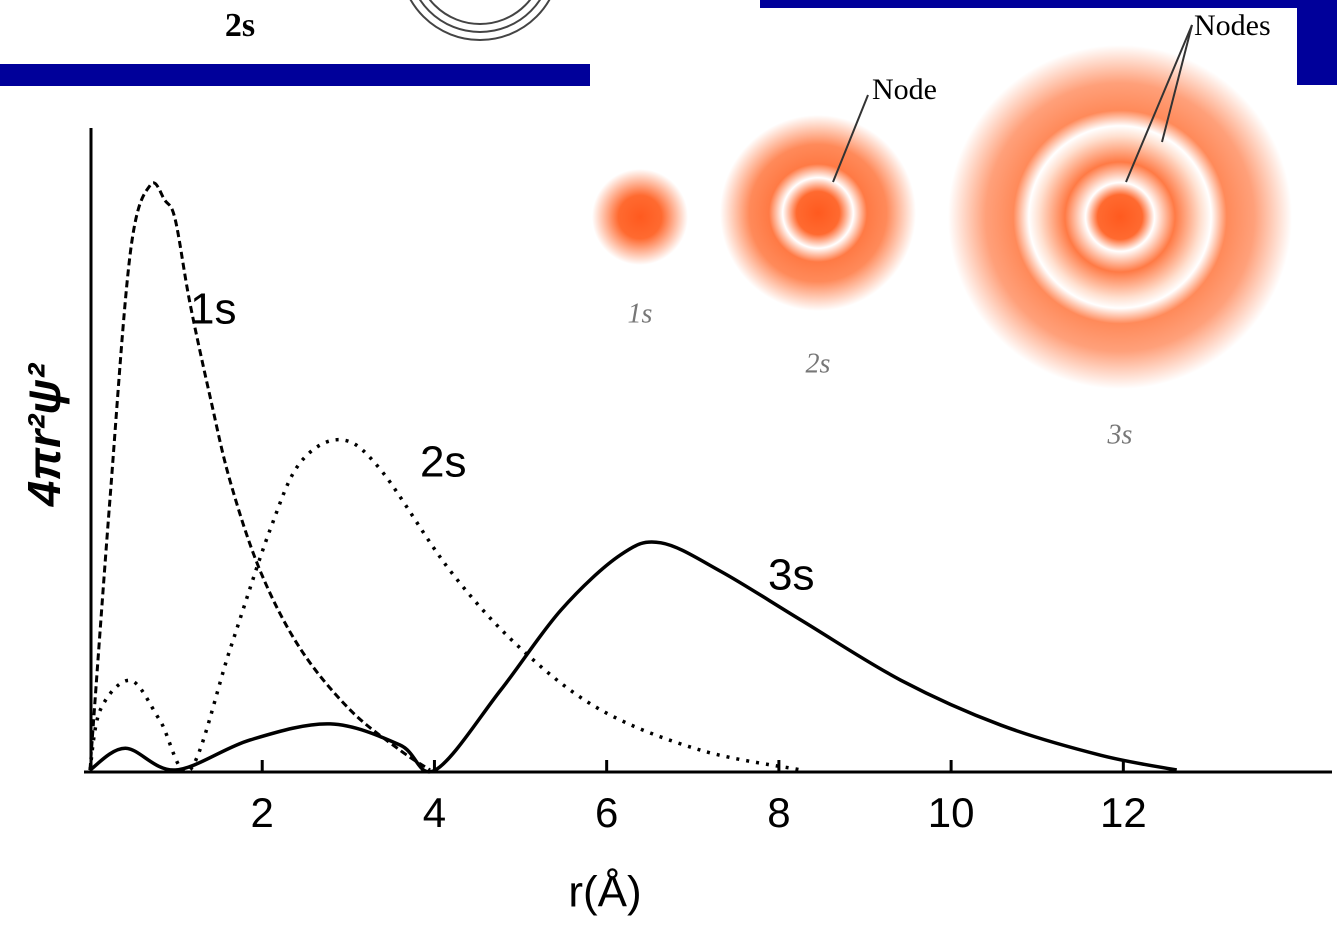 This screenshot has height=939, width=1337. I want to click on x-tick-label: 6, so click(606, 812).